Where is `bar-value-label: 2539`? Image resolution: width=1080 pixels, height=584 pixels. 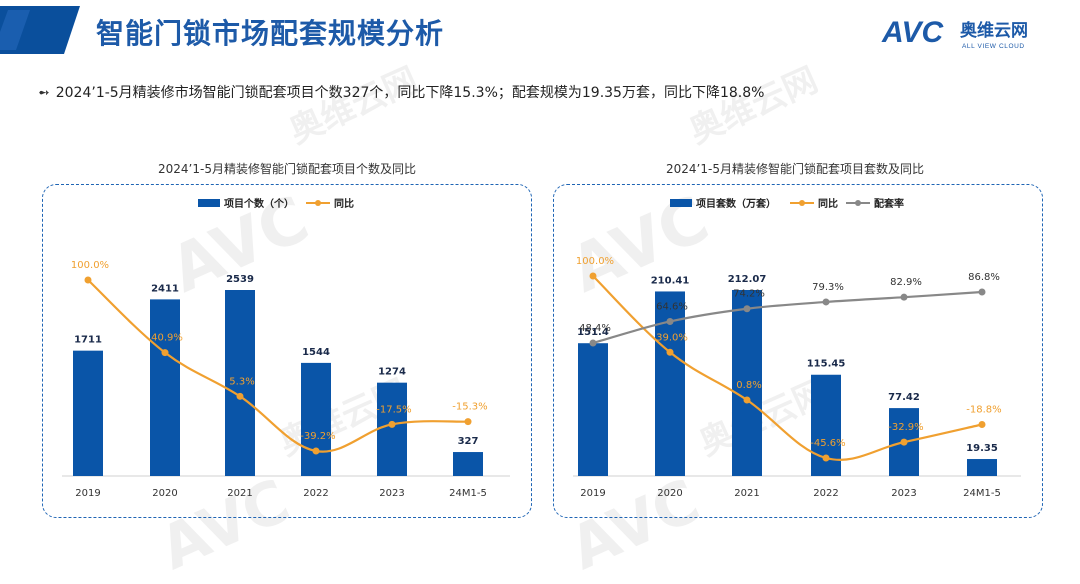
bar-value-label: 2539 is located at coordinates (240, 279).